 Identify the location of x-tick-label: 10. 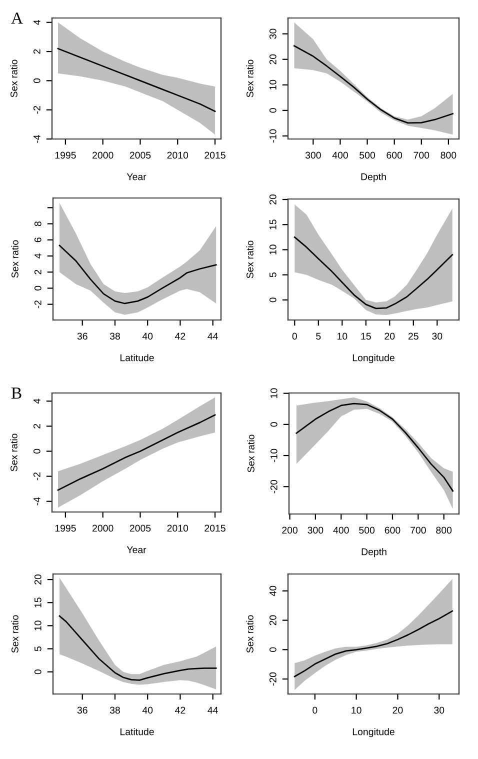
(357, 710).